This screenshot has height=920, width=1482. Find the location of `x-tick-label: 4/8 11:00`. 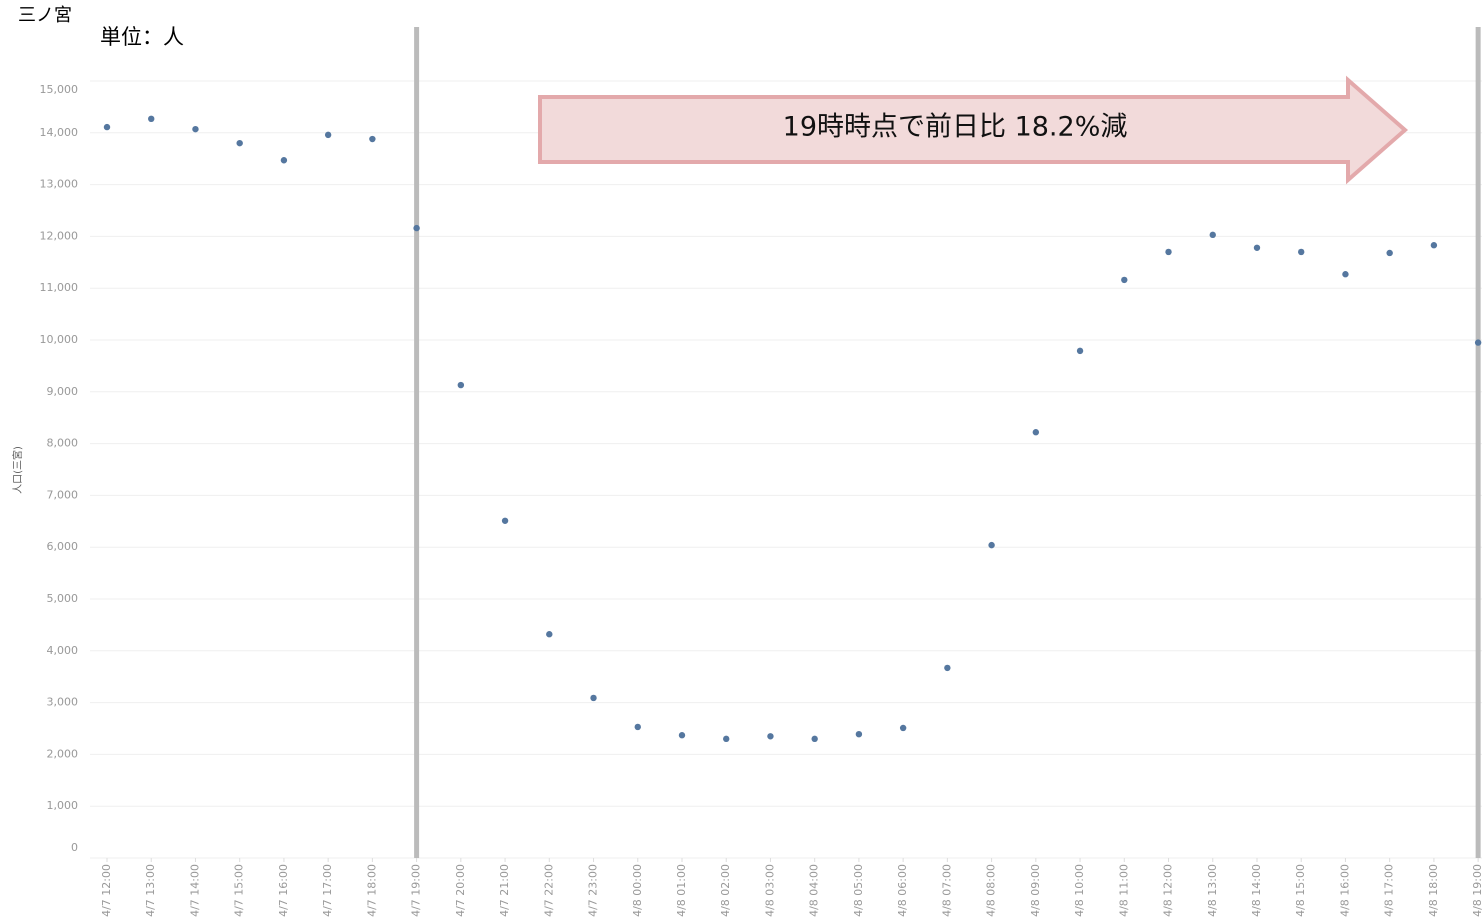

x-tick-label: 4/8 11:00 is located at coordinates (1123, 890).